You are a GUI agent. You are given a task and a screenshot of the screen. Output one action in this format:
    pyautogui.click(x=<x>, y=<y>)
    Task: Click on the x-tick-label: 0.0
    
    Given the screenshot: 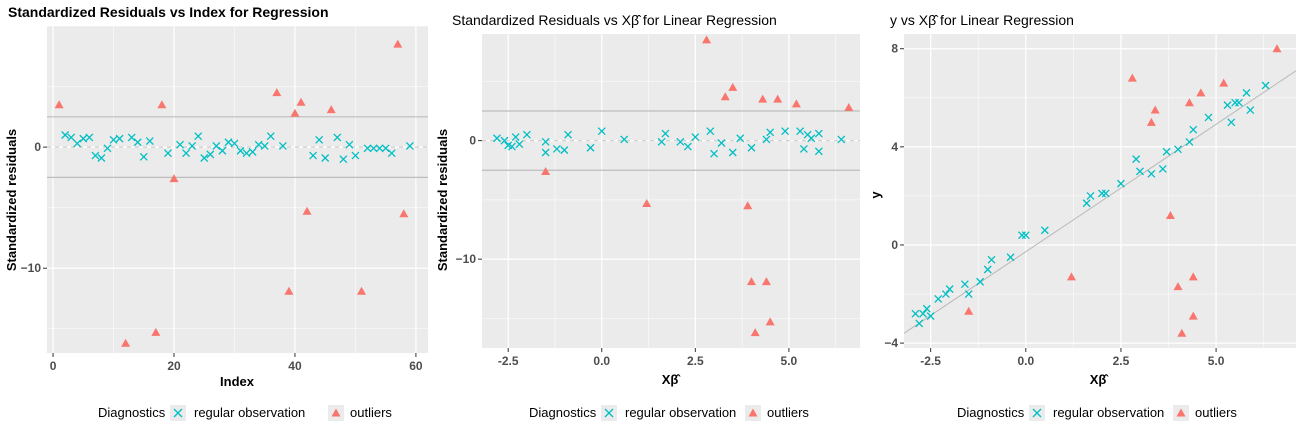 What is the action you would take?
    pyautogui.click(x=1025, y=361)
    